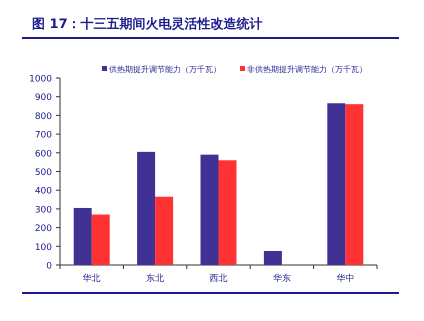  What do you see at coordinates (43, 173) in the screenshot?
I see `y-tick-label: 500` at bounding box center [43, 173].